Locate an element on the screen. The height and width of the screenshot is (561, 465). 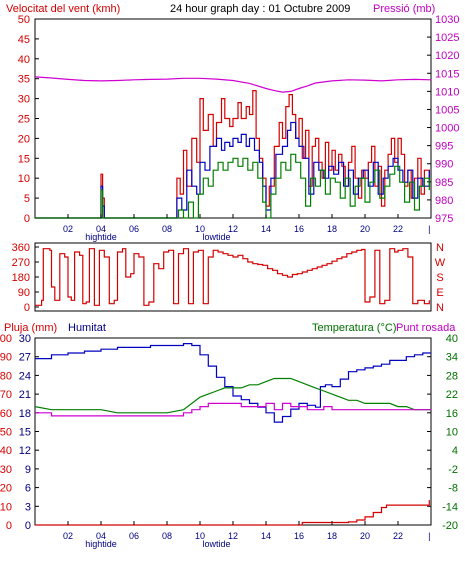
page-title: 24 hour graph day : 01 Octubre 2009 is located at coordinates (260, 9).